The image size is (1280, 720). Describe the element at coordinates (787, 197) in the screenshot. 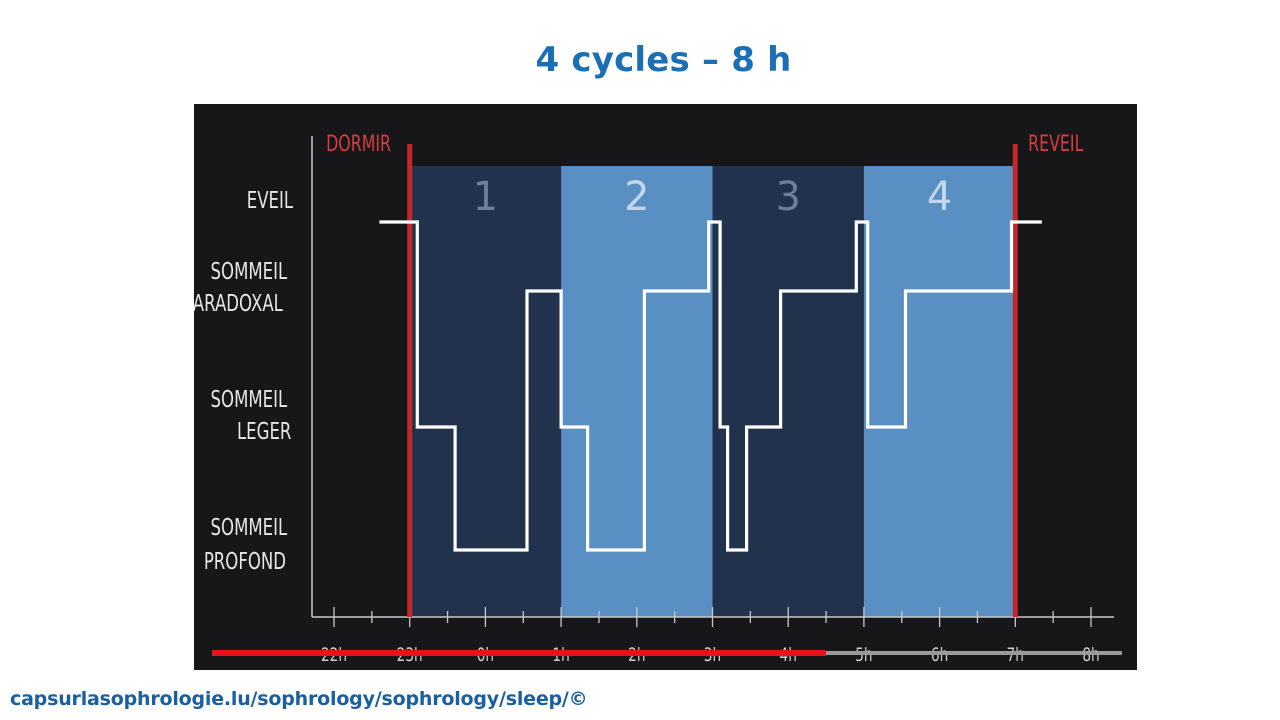

I see `cycle-number-3: 3` at that location.